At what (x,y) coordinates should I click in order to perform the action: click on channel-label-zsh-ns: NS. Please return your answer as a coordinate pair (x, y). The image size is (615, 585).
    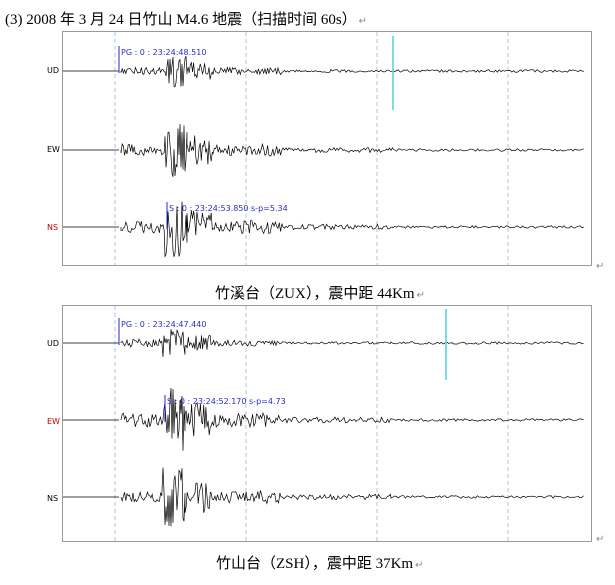
    Looking at the image, I should click on (53, 498).